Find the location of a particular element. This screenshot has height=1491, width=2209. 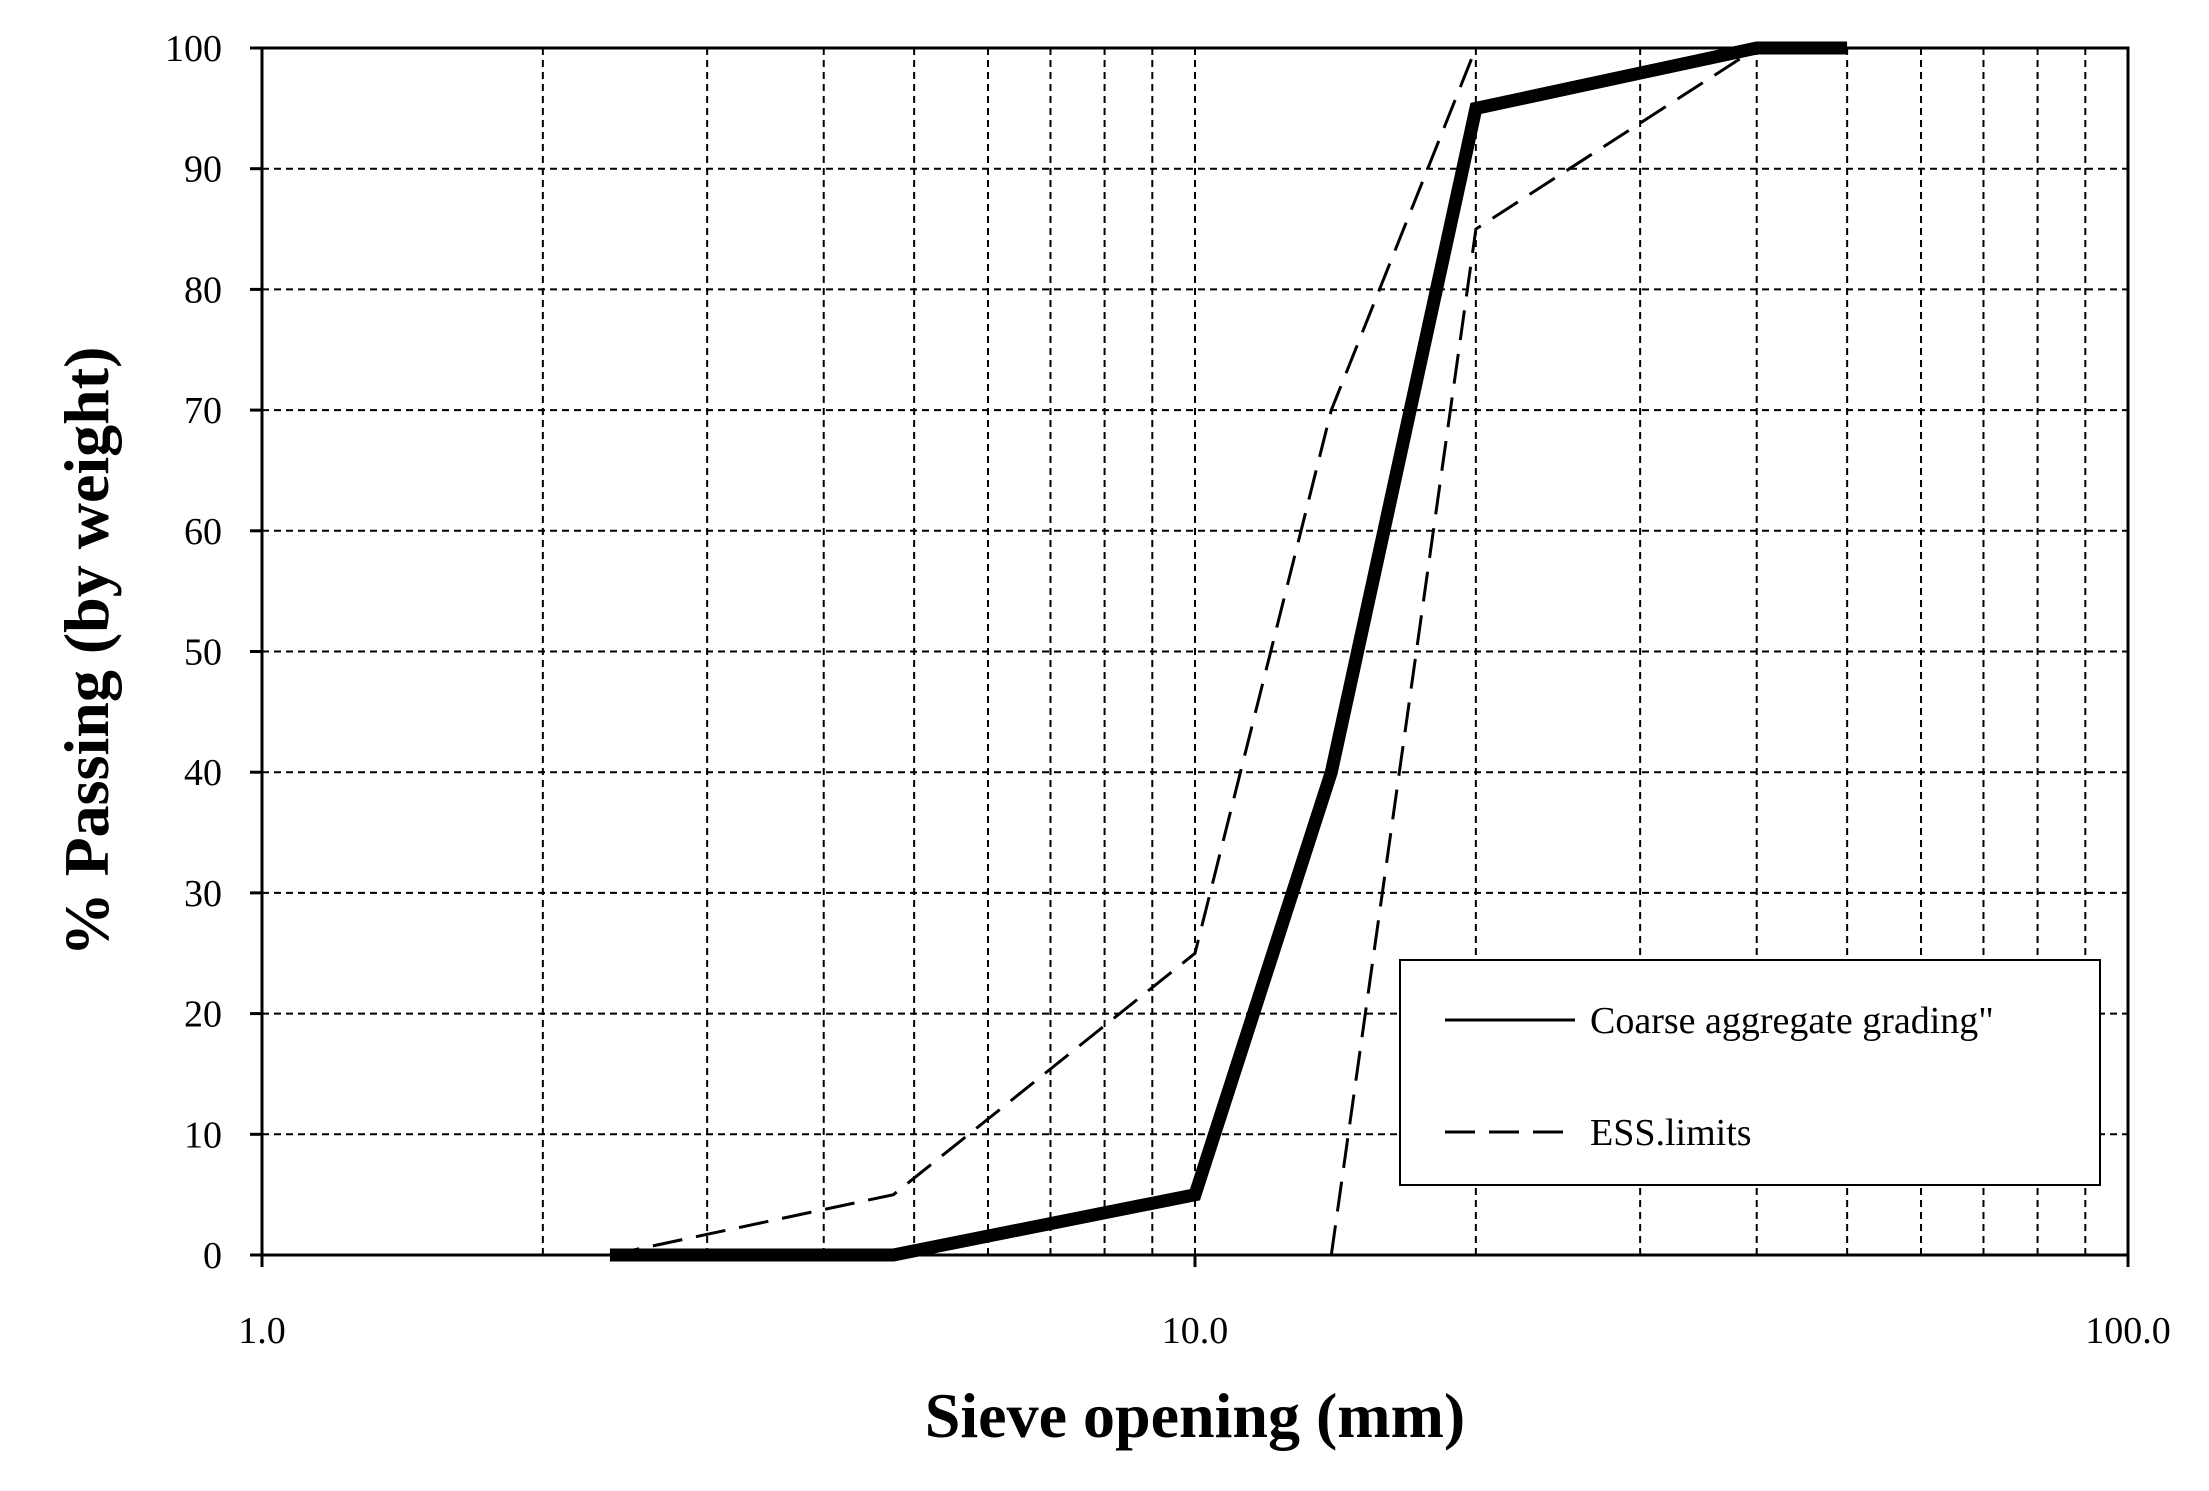

y-tick-label: 60 is located at coordinates (203, 532).